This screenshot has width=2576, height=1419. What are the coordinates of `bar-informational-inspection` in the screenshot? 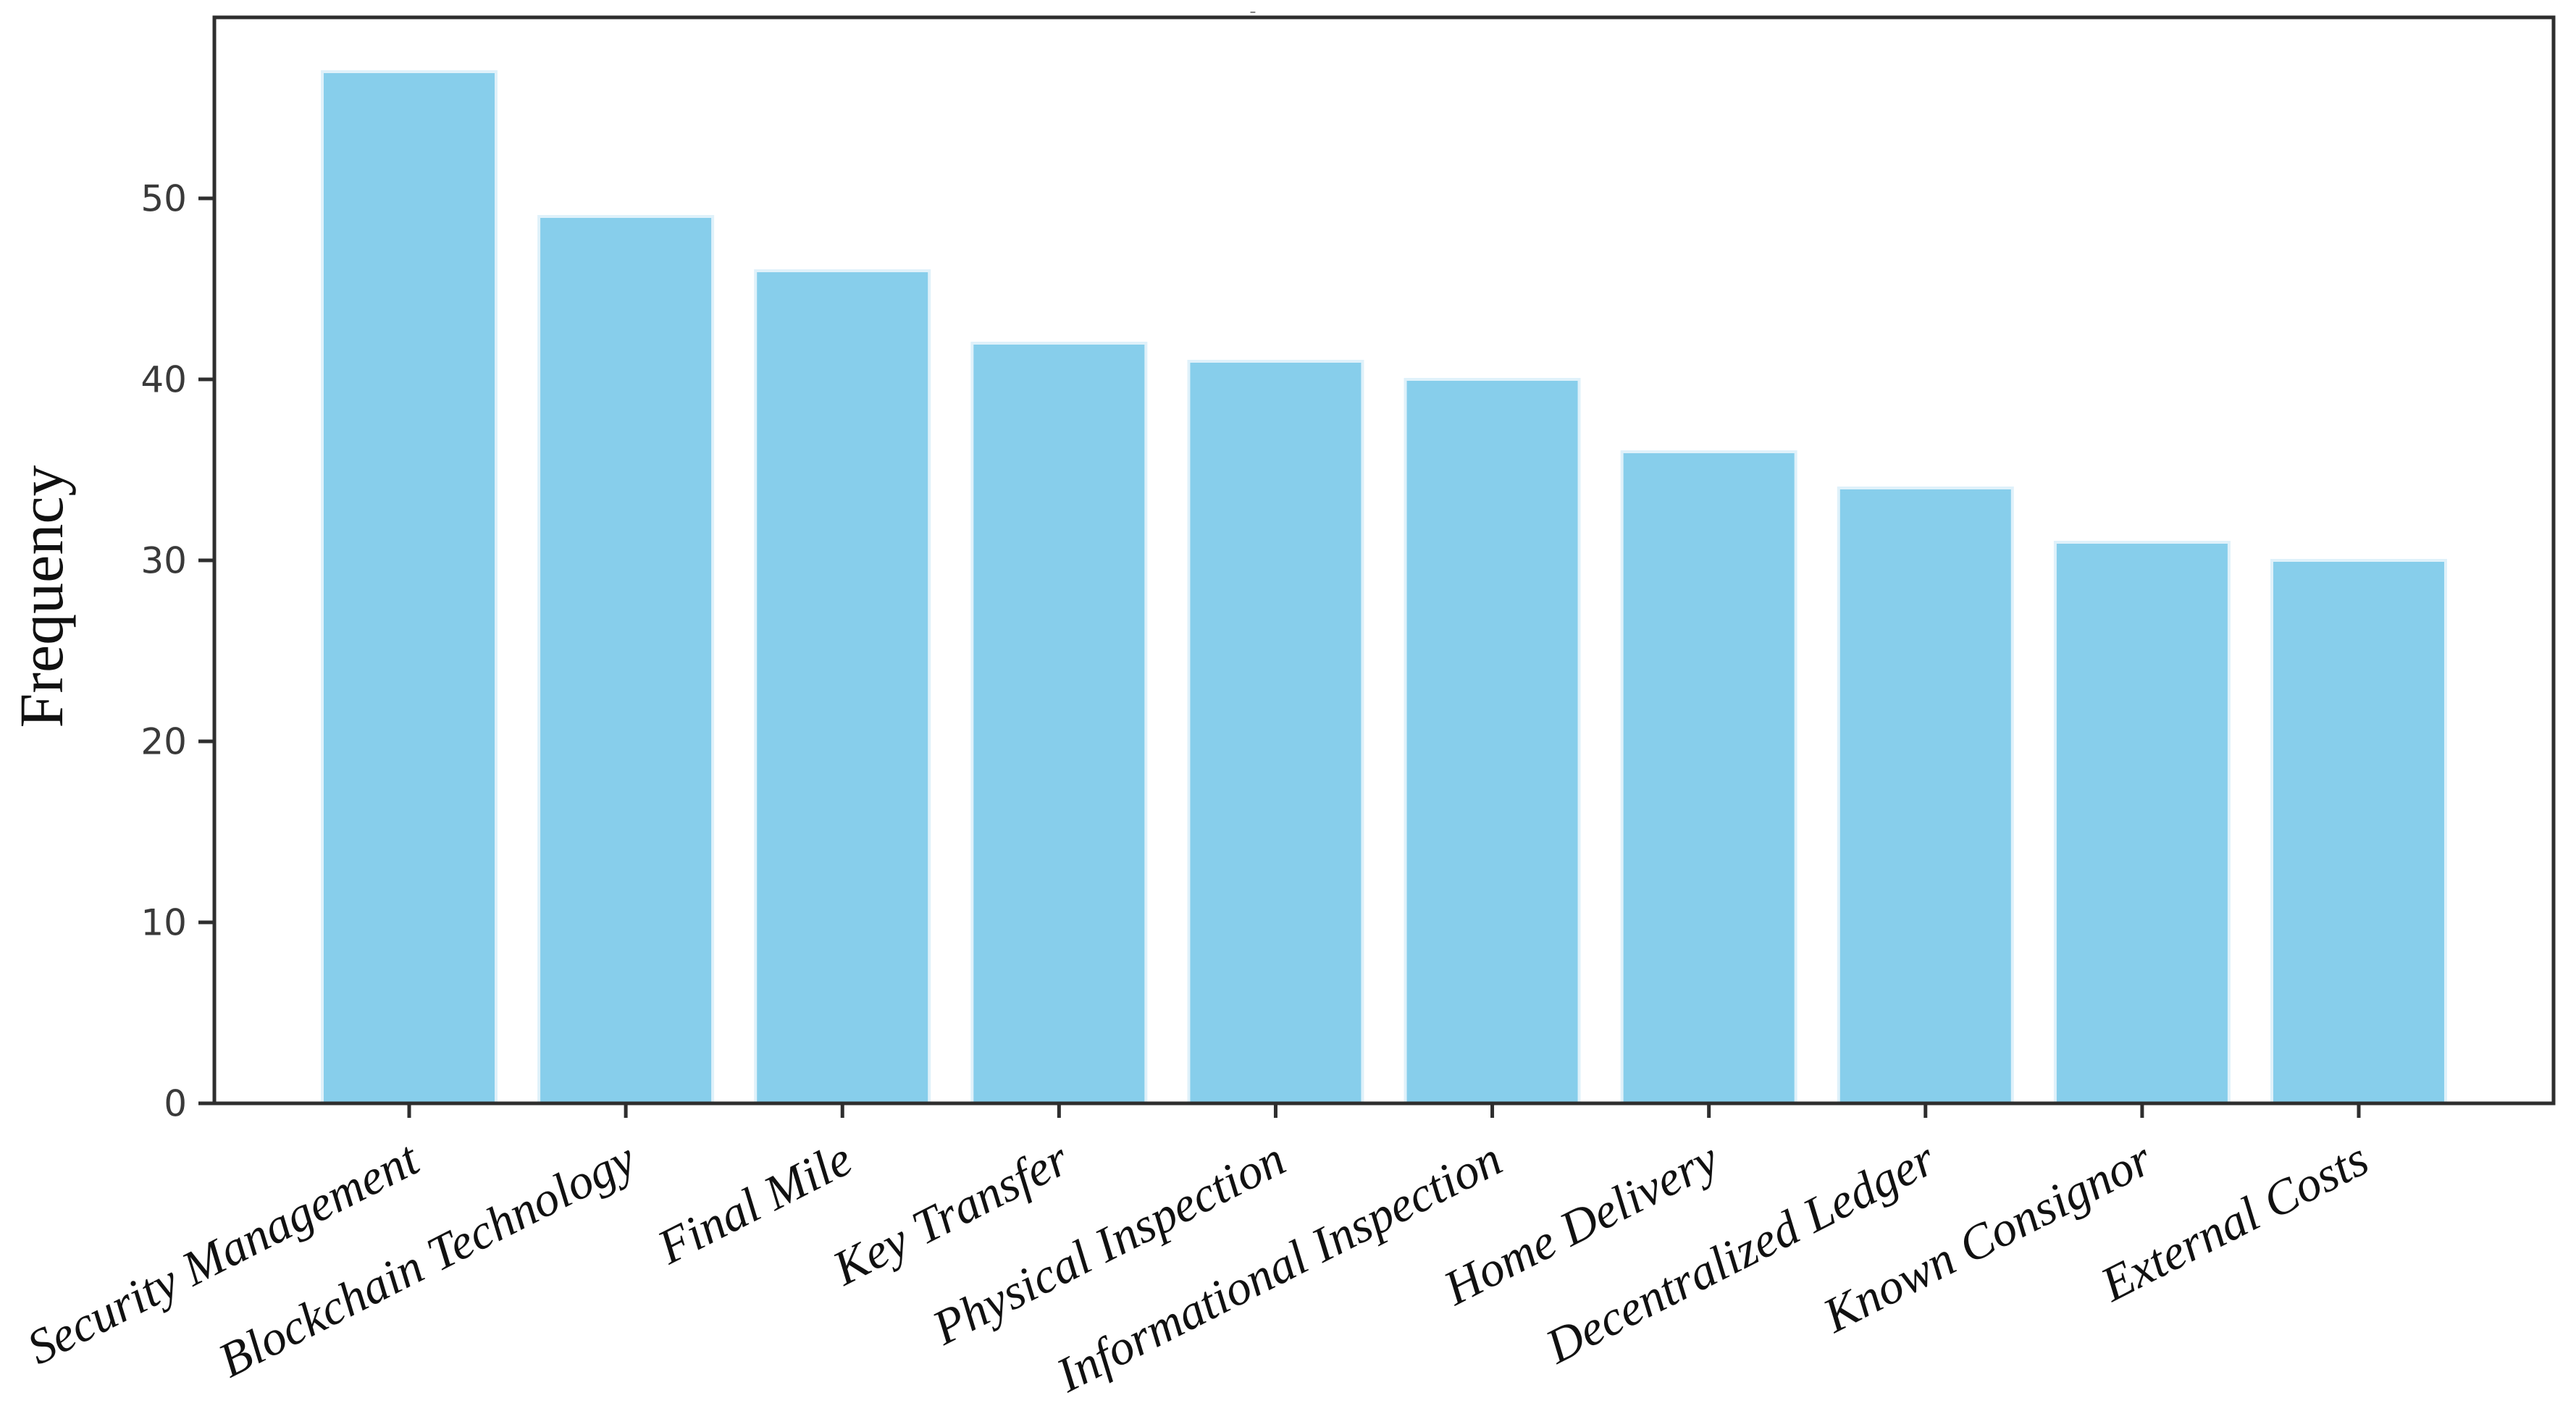 It's located at (1492, 741).